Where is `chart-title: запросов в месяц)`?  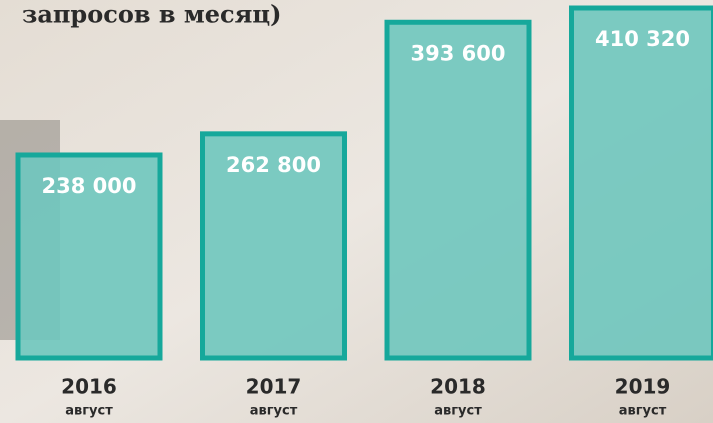 chart-title: запросов в месяц) is located at coordinates (151, 14).